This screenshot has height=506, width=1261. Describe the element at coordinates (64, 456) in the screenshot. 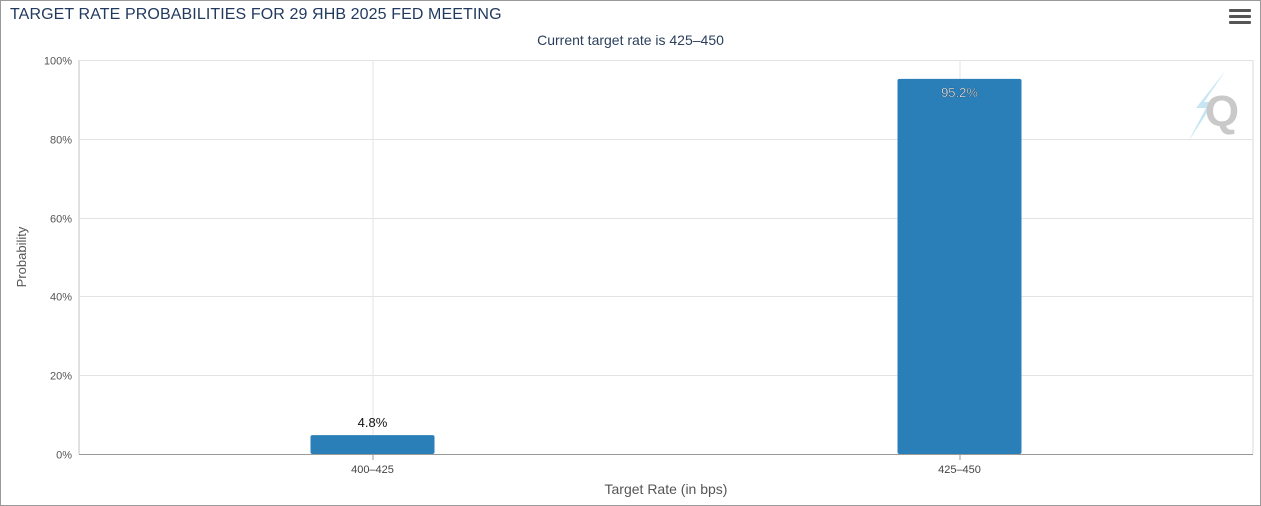

I see `y-tick-label: 0%` at that location.